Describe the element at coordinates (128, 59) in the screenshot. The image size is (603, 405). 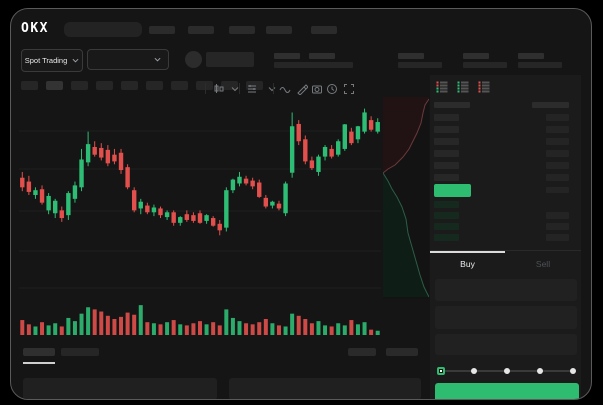
I see `pair-selector-dropdown` at that location.